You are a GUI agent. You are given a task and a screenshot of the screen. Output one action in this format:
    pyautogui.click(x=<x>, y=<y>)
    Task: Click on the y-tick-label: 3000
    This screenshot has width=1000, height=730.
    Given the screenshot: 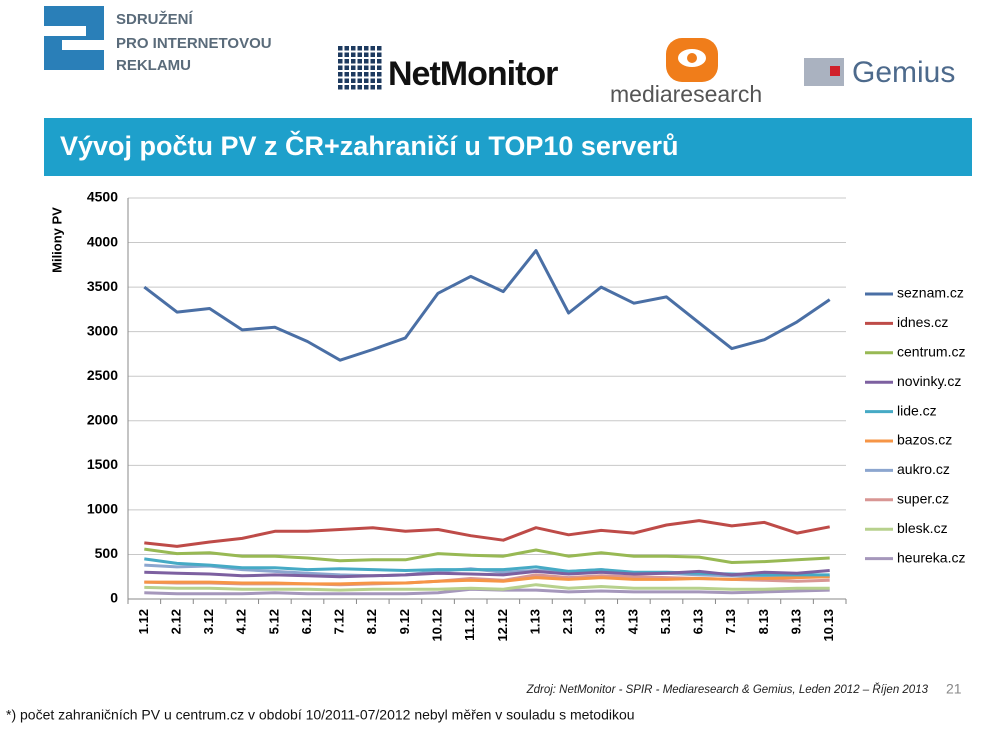 What is the action you would take?
    pyautogui.click(x=102, y=330)
    